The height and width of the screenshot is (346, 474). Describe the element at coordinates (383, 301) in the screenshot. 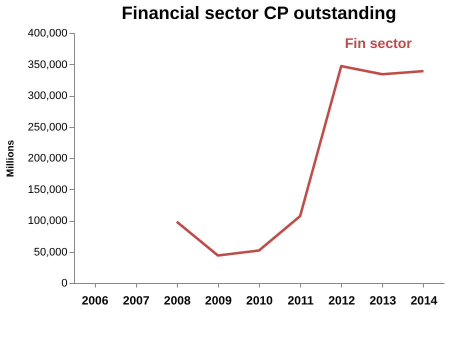

I see `x-tick-label: 2013` at that location.